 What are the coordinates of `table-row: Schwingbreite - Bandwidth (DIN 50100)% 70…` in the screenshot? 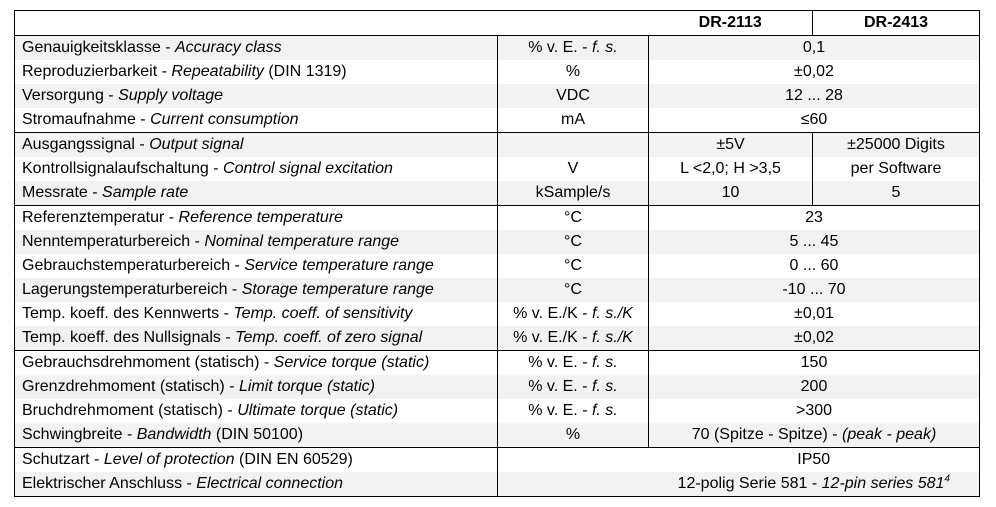 It's located at (497, 435).